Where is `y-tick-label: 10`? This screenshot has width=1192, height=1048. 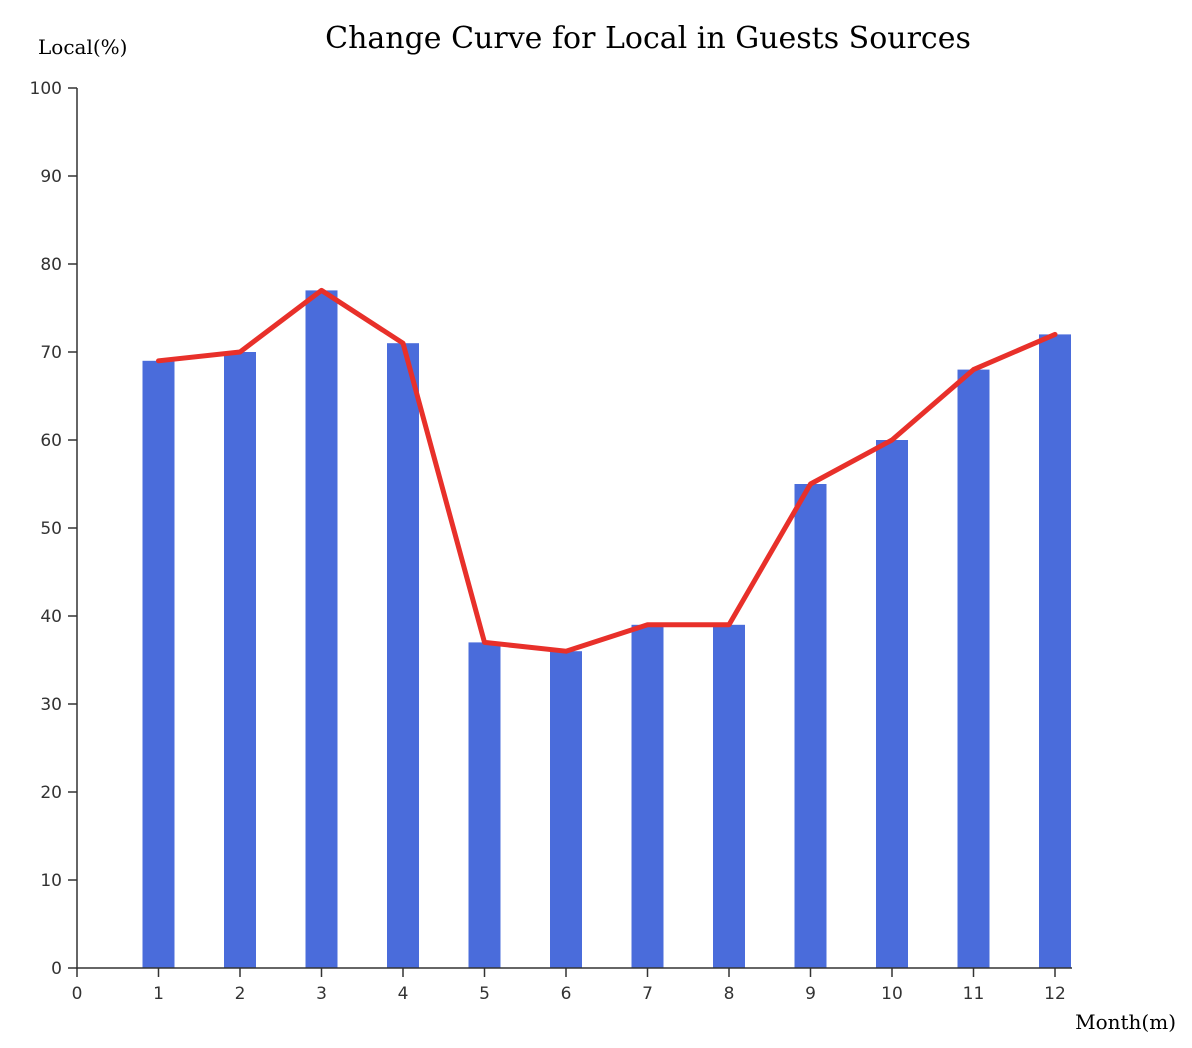
y-tick-label: 10 is located at coordinates (51, 881).